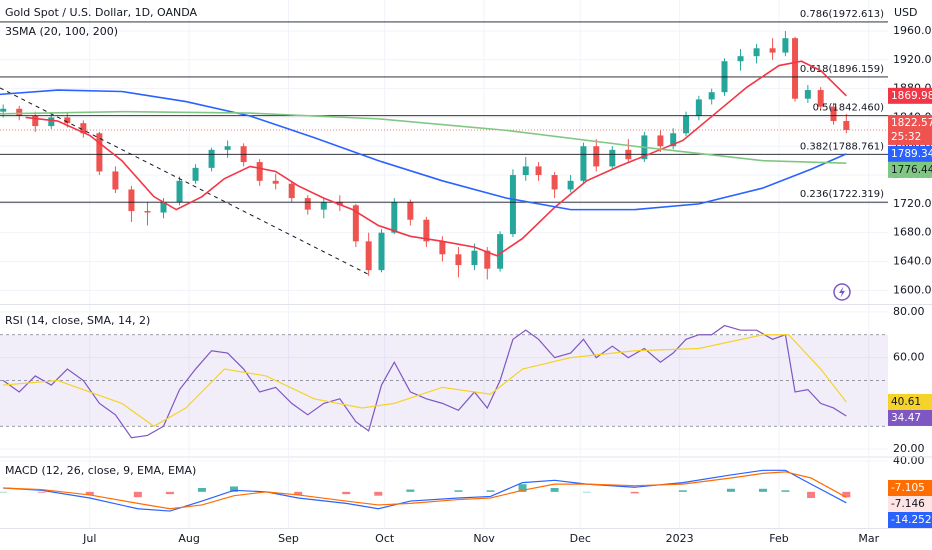  What do you see at coordinates (906, 12) in the screenshot?
I see `currency-label: USD` at bounding box center [906, 12].